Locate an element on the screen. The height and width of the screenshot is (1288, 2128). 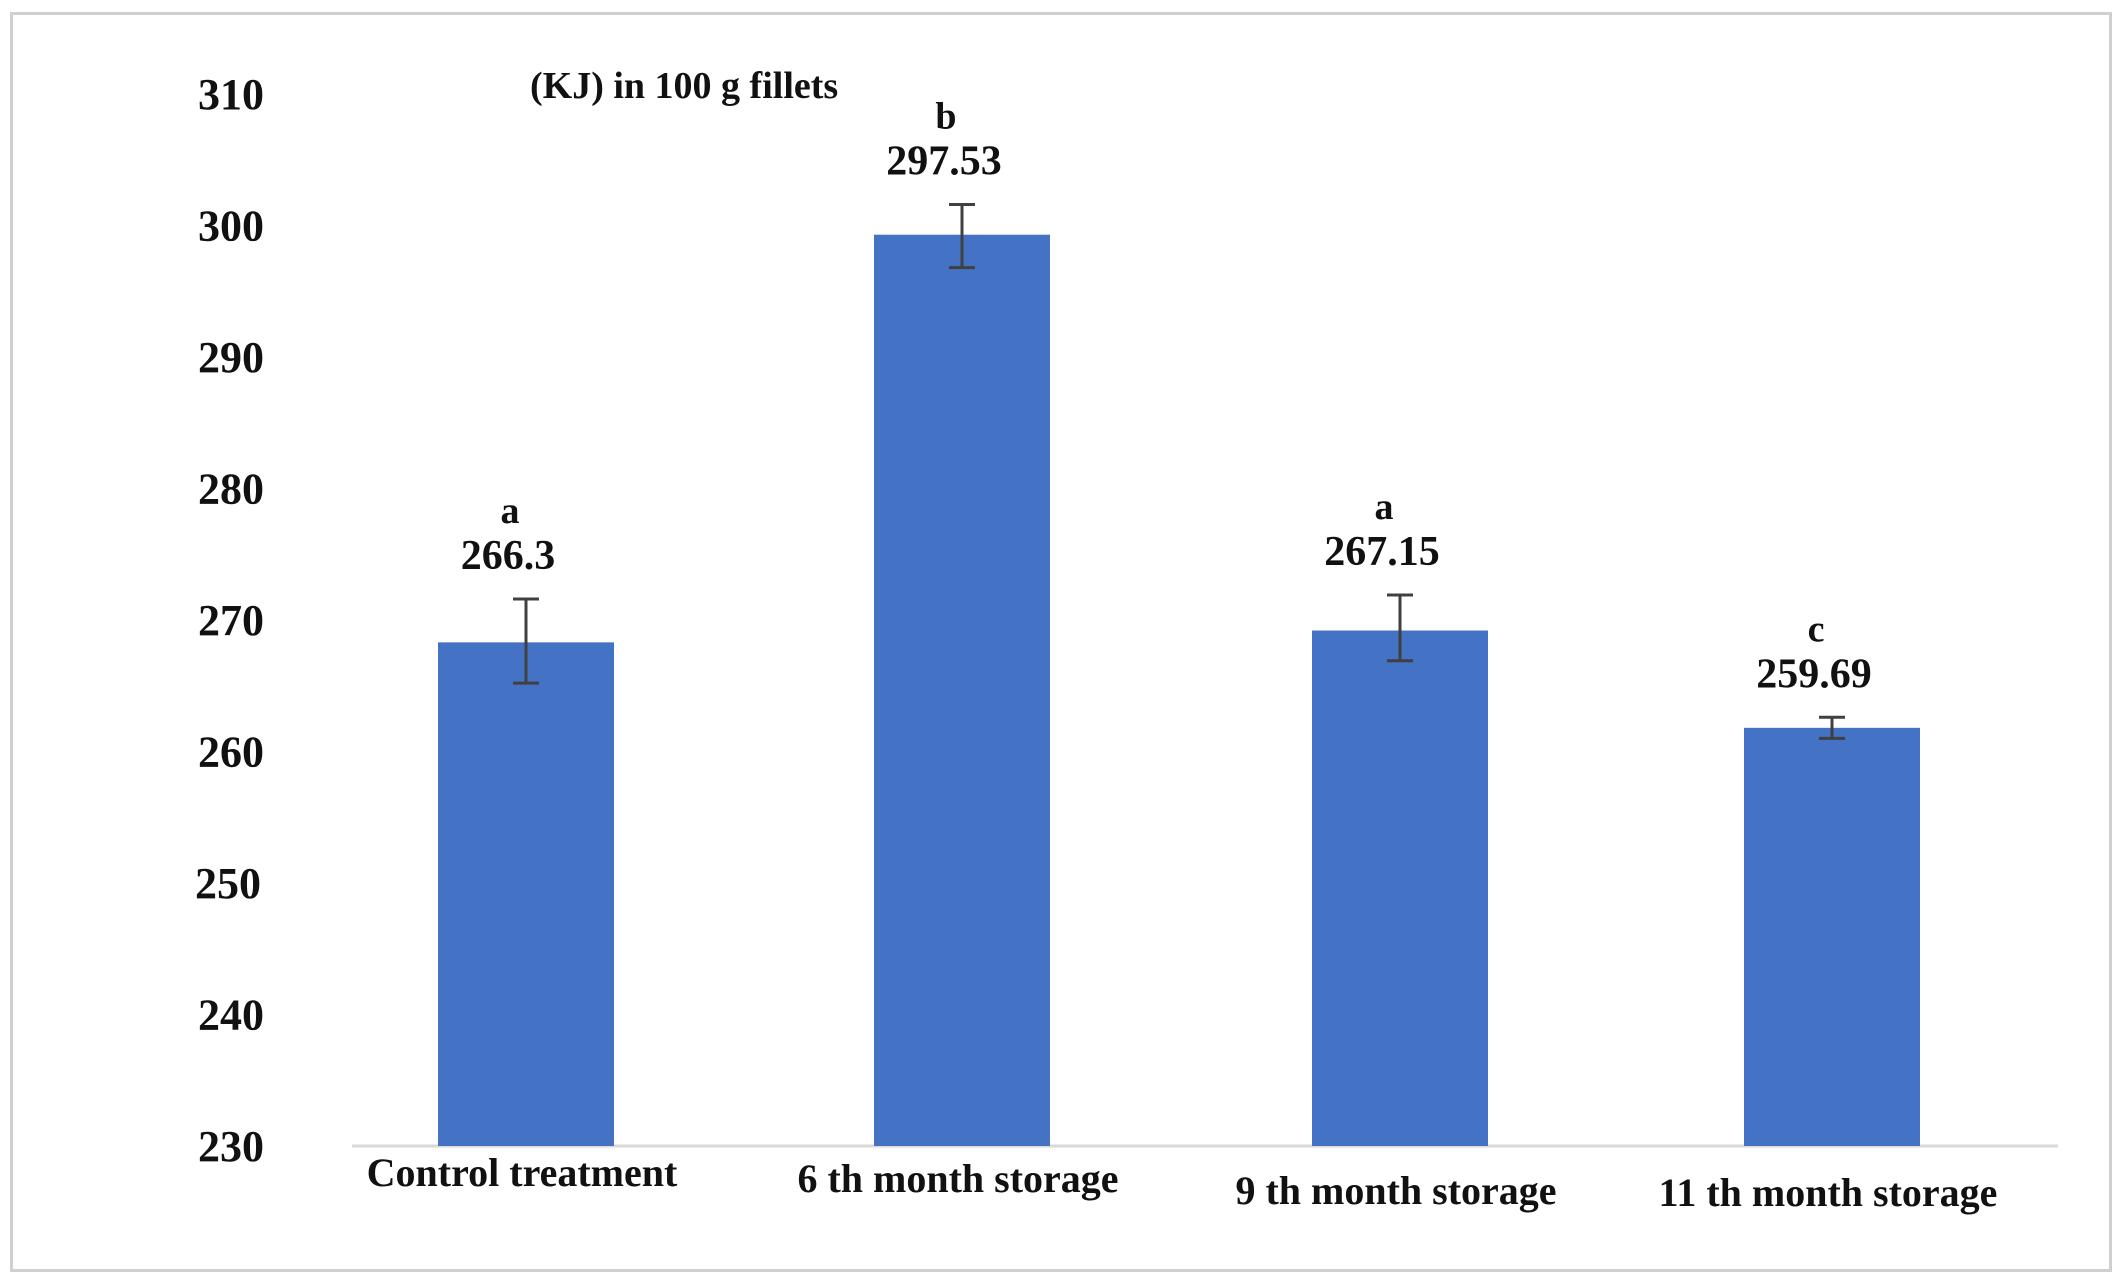
category-label: Control treatment is located at coordinates (522, 1172).